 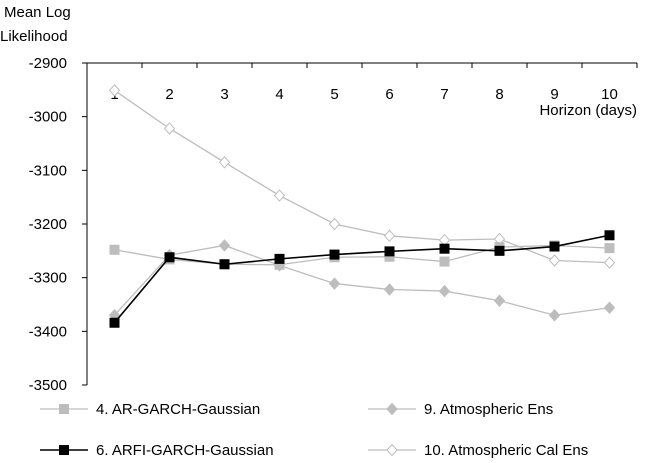 I want to click on y-tick-label: -3300, so click(x=48, y=278).